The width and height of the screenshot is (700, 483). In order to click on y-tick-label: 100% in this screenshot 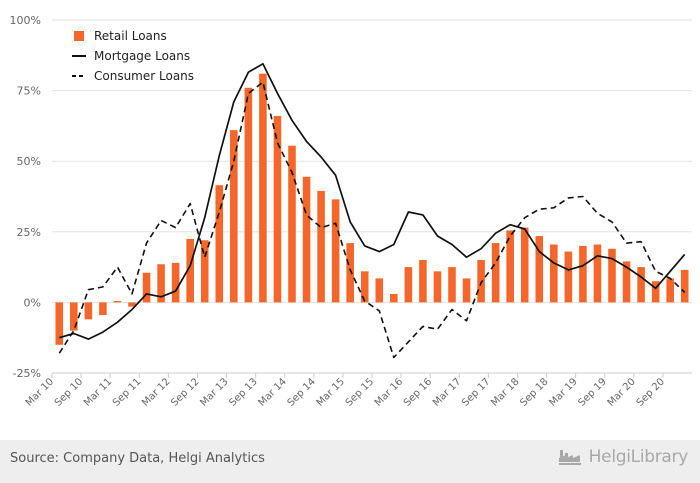, I will do `click(25, 20)`.